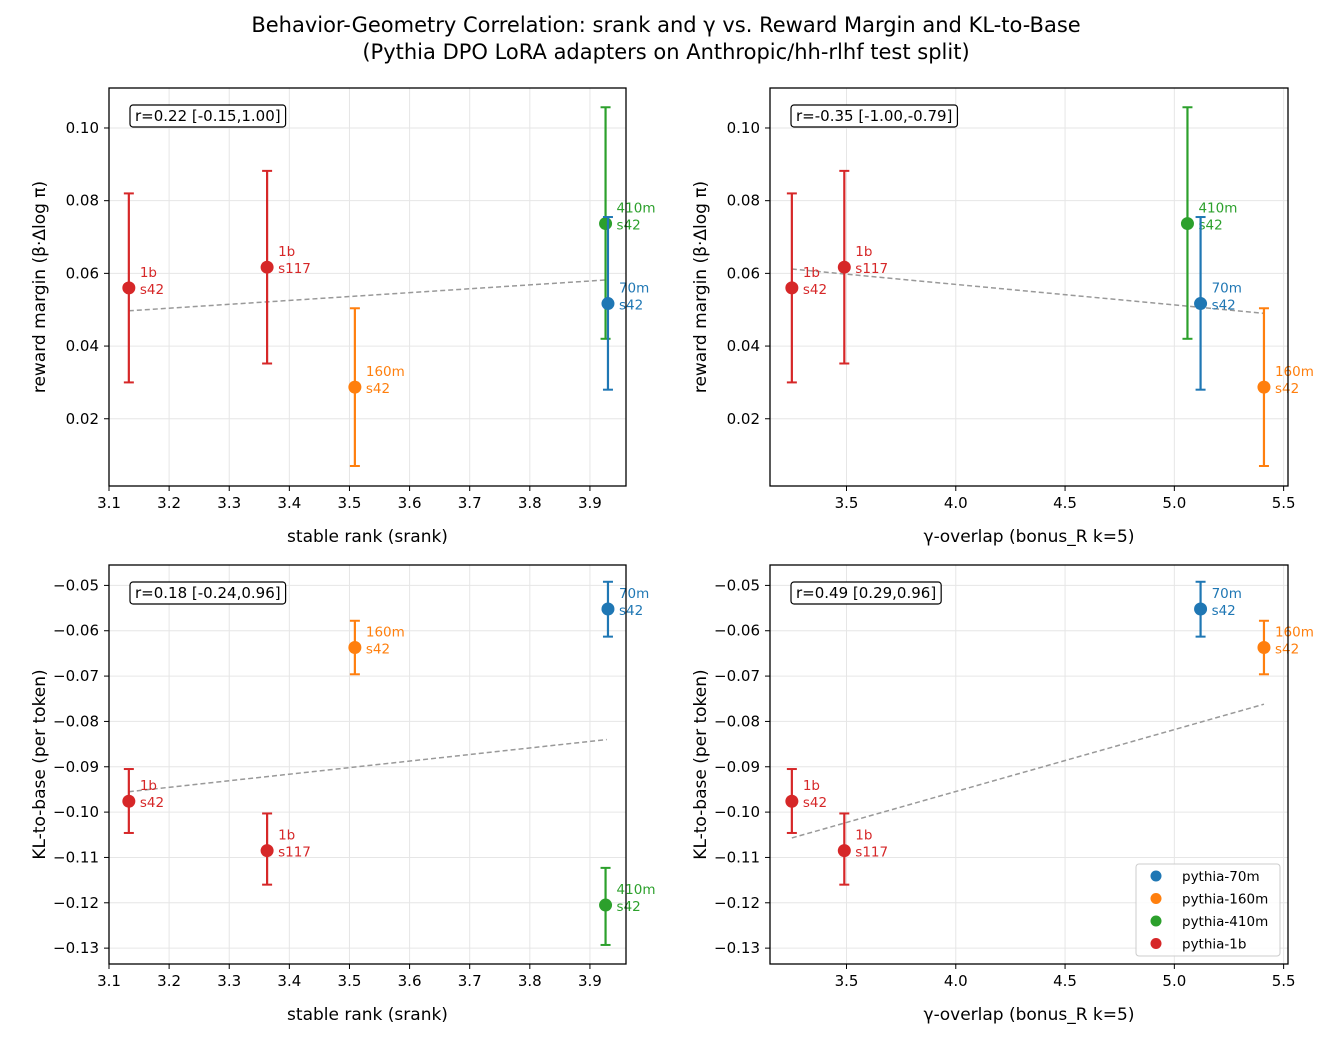 The height and width of the screenshot is (1040, 1332). What do you see at coordinates (530, 981) in the screenshot?
I see `x-tick-label: 3.8` at bounding box center [530, 981].